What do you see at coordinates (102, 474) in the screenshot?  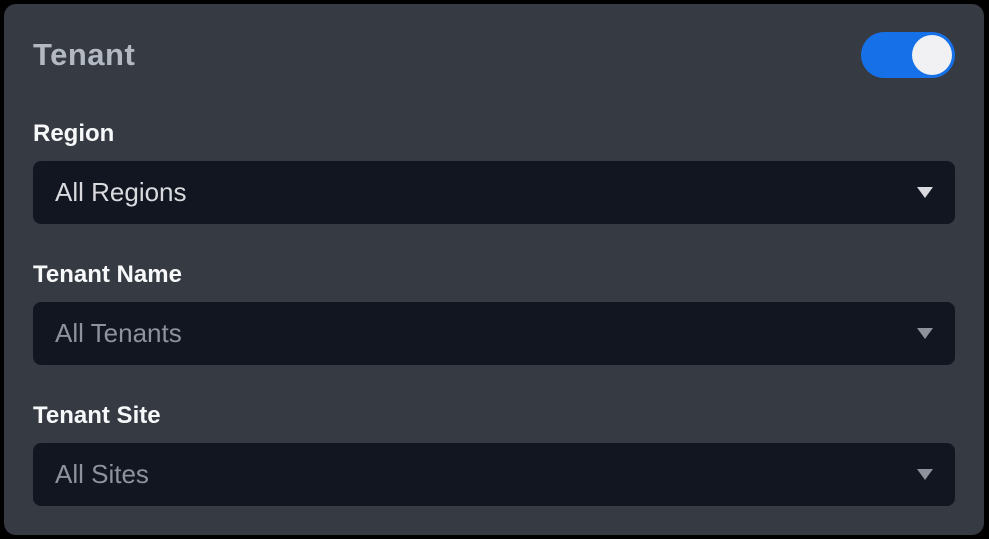 I see `tenant-site-select-value: All Sites` at bounding box center [102, 474].